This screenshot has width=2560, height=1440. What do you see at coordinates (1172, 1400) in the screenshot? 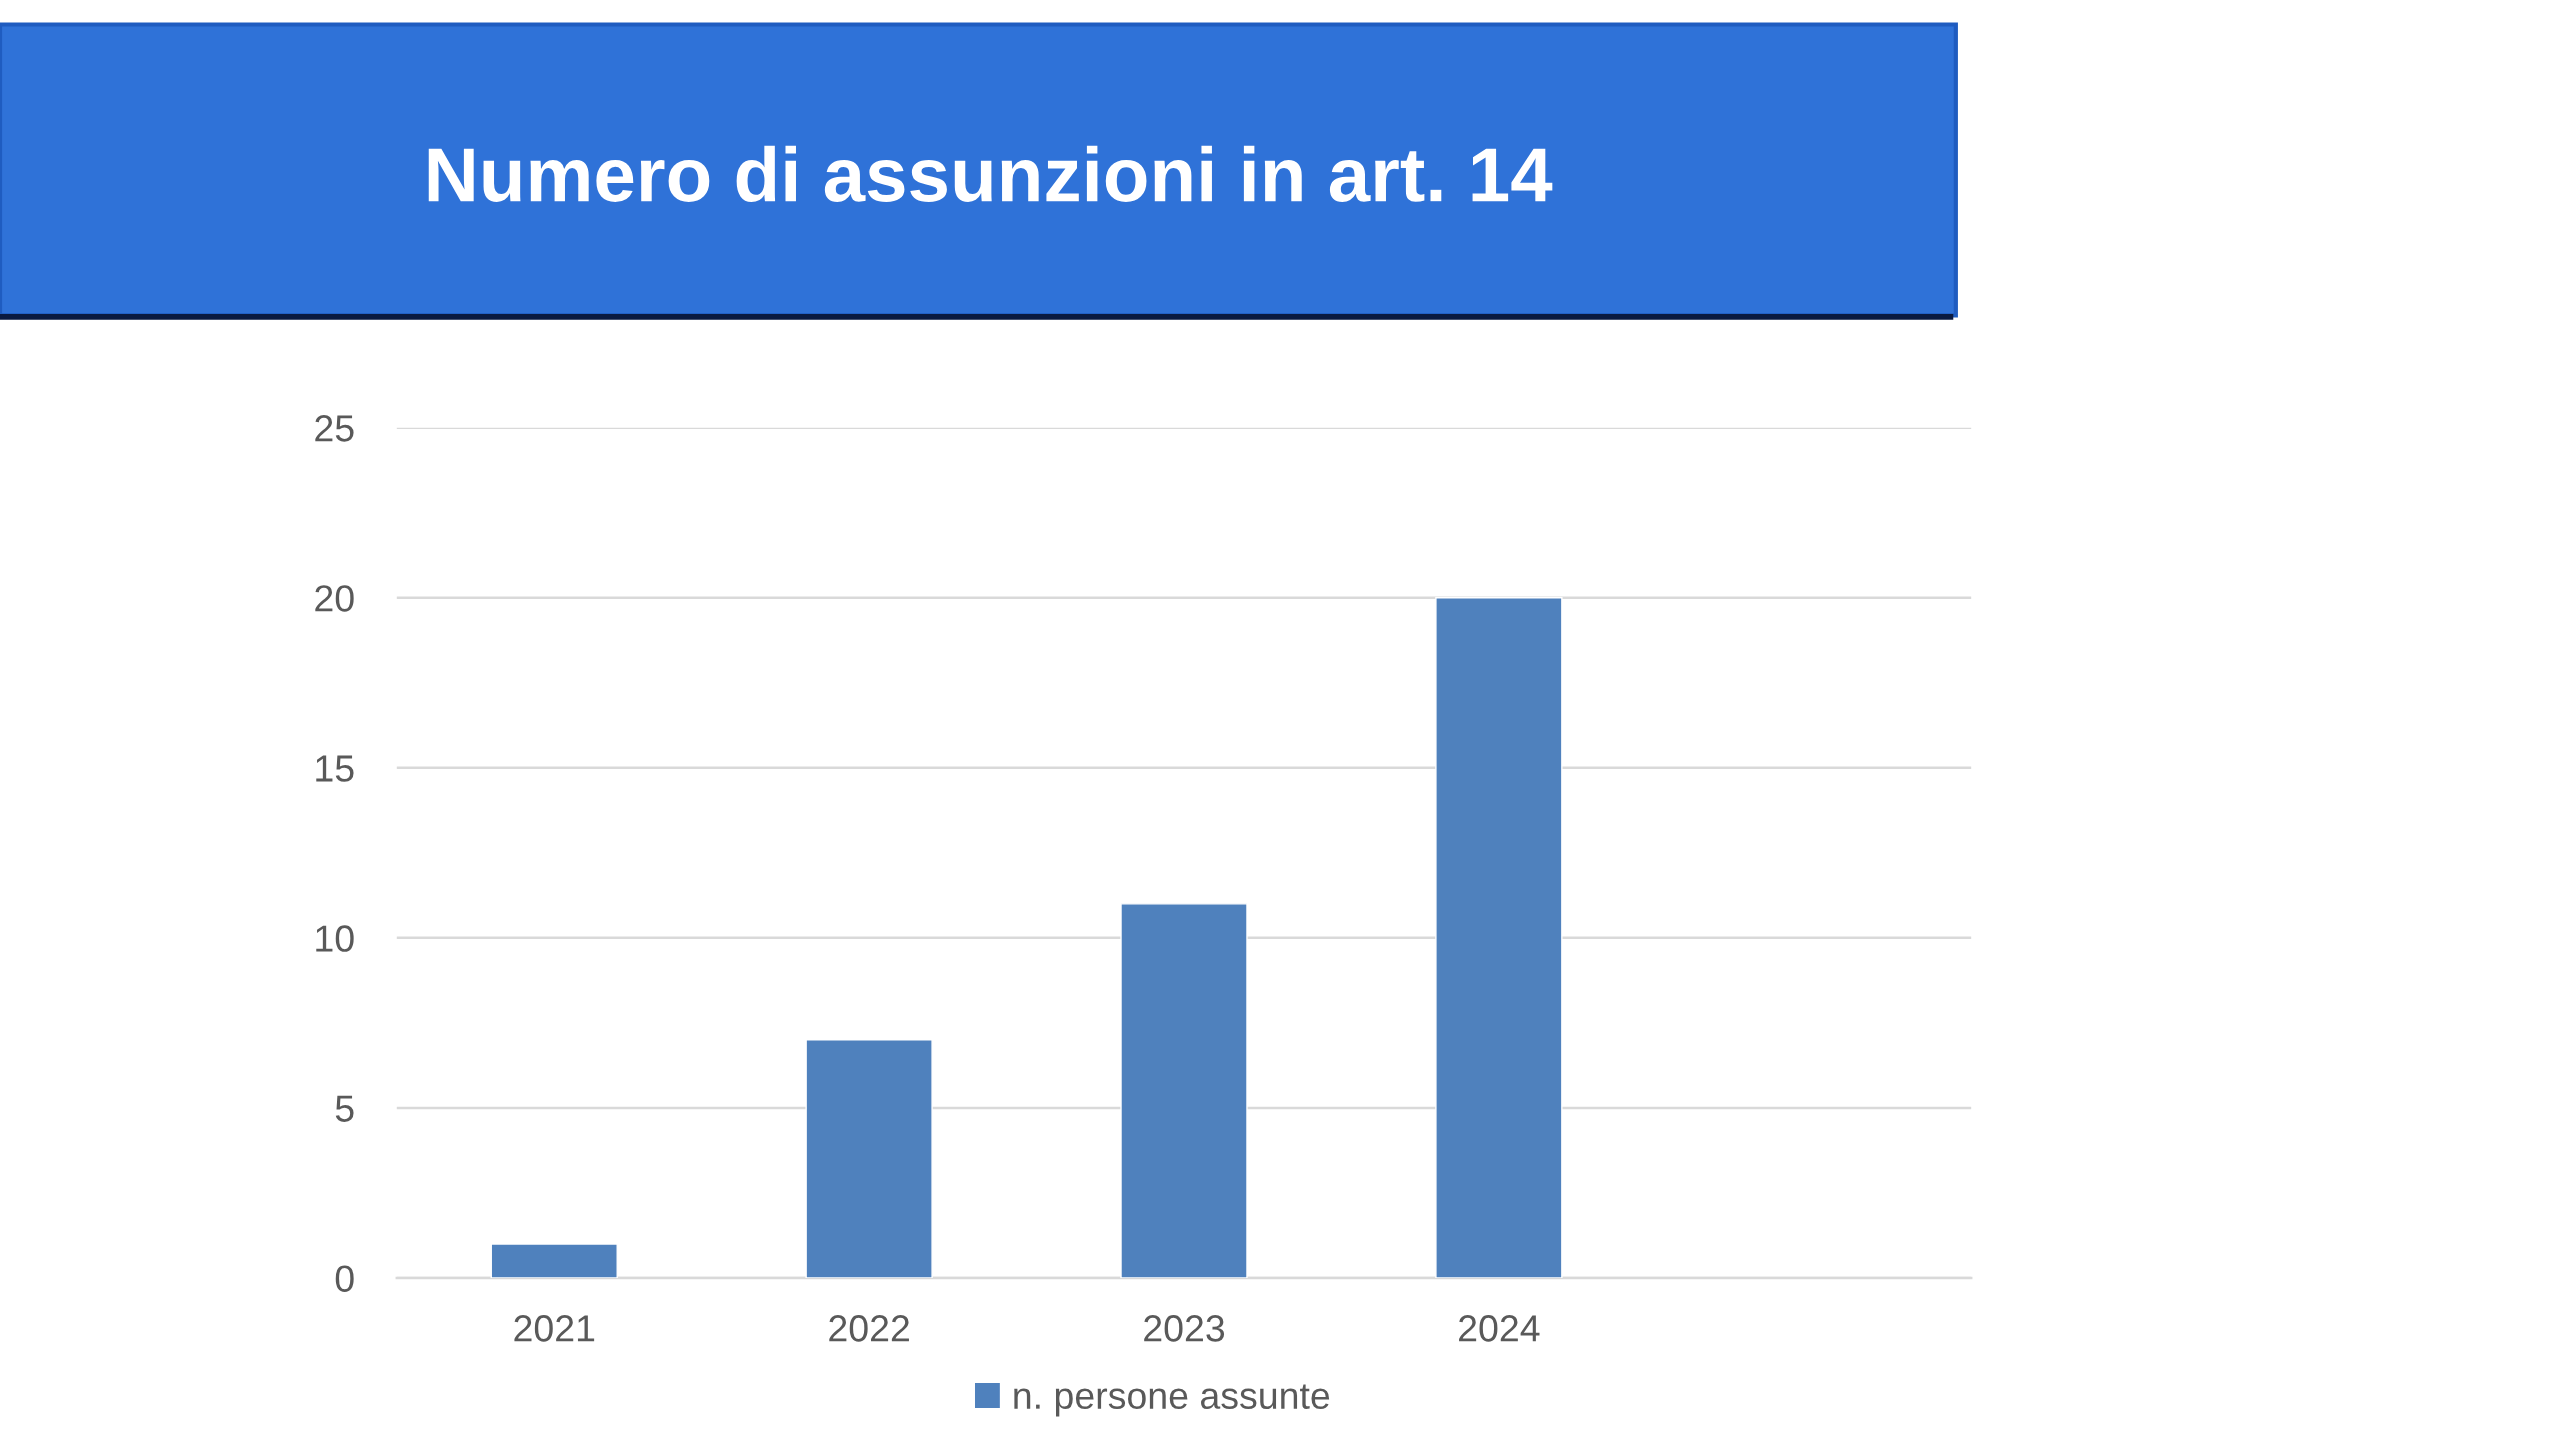
I see `legend-label: n. persone assunte` at bounding box center [1172, 1400].